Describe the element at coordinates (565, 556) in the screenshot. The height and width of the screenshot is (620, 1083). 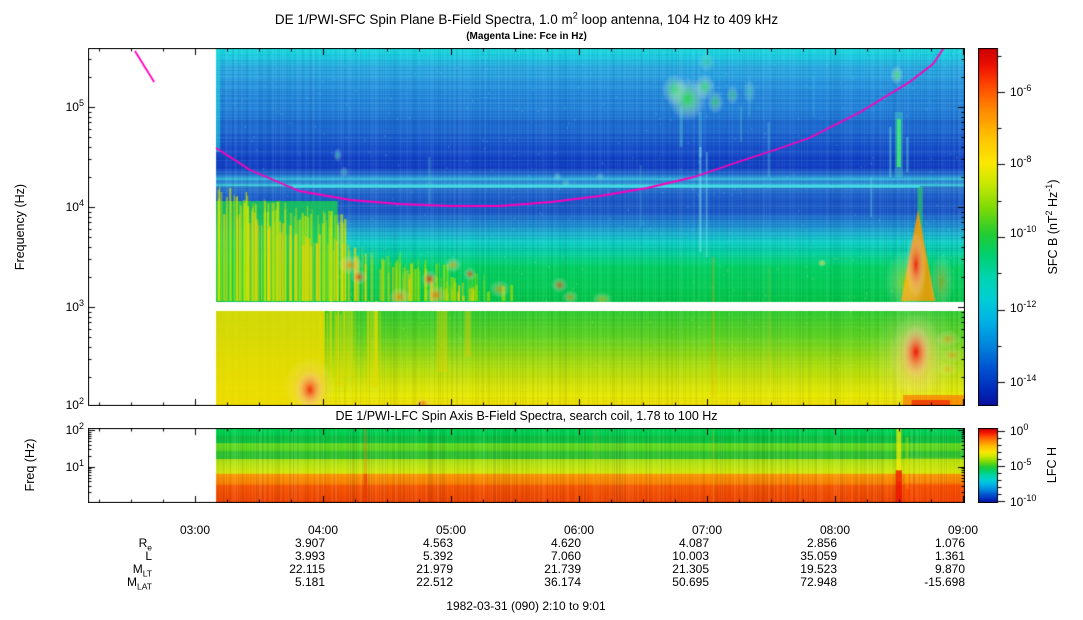
I see `eph-value-l-3: 7.060` at that location.